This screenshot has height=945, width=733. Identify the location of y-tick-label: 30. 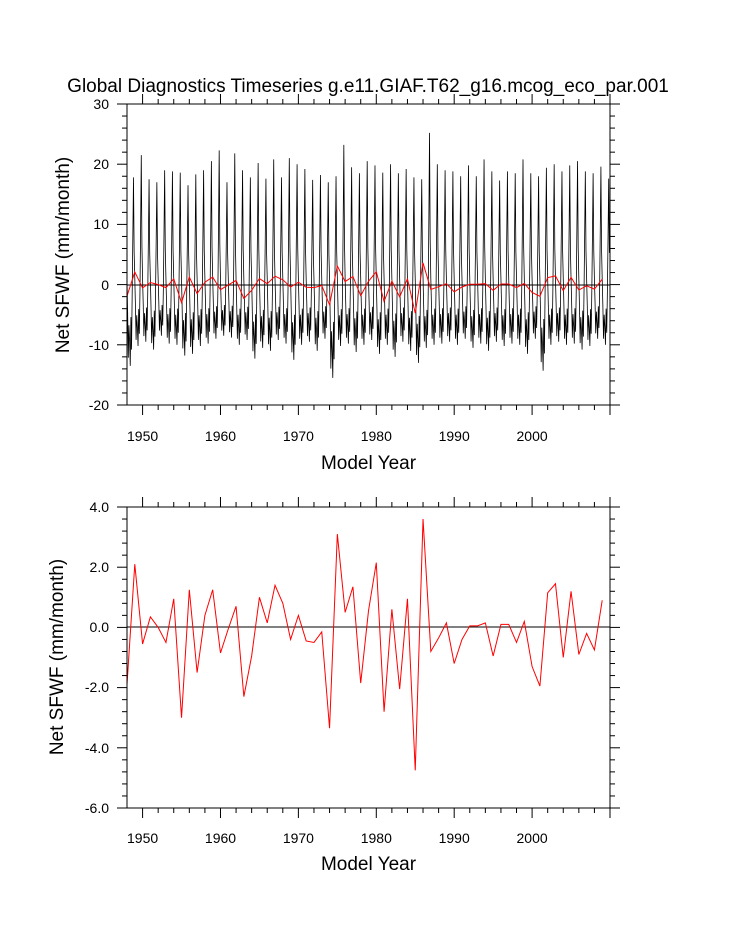
(101, 104).